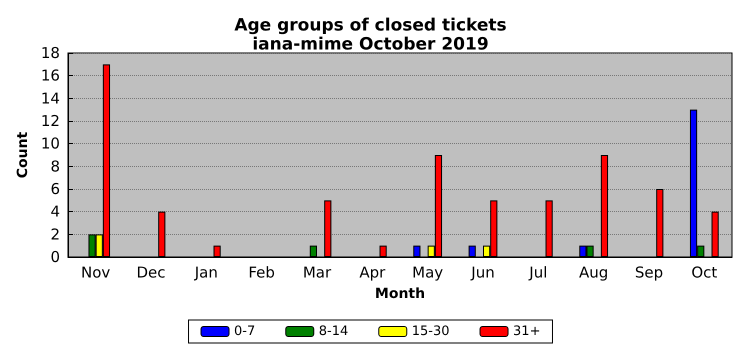  What do you see at coordinates (431, 331) in the screenshot?
I see `legend-label: 15-30` at bounding box center [431, 331].